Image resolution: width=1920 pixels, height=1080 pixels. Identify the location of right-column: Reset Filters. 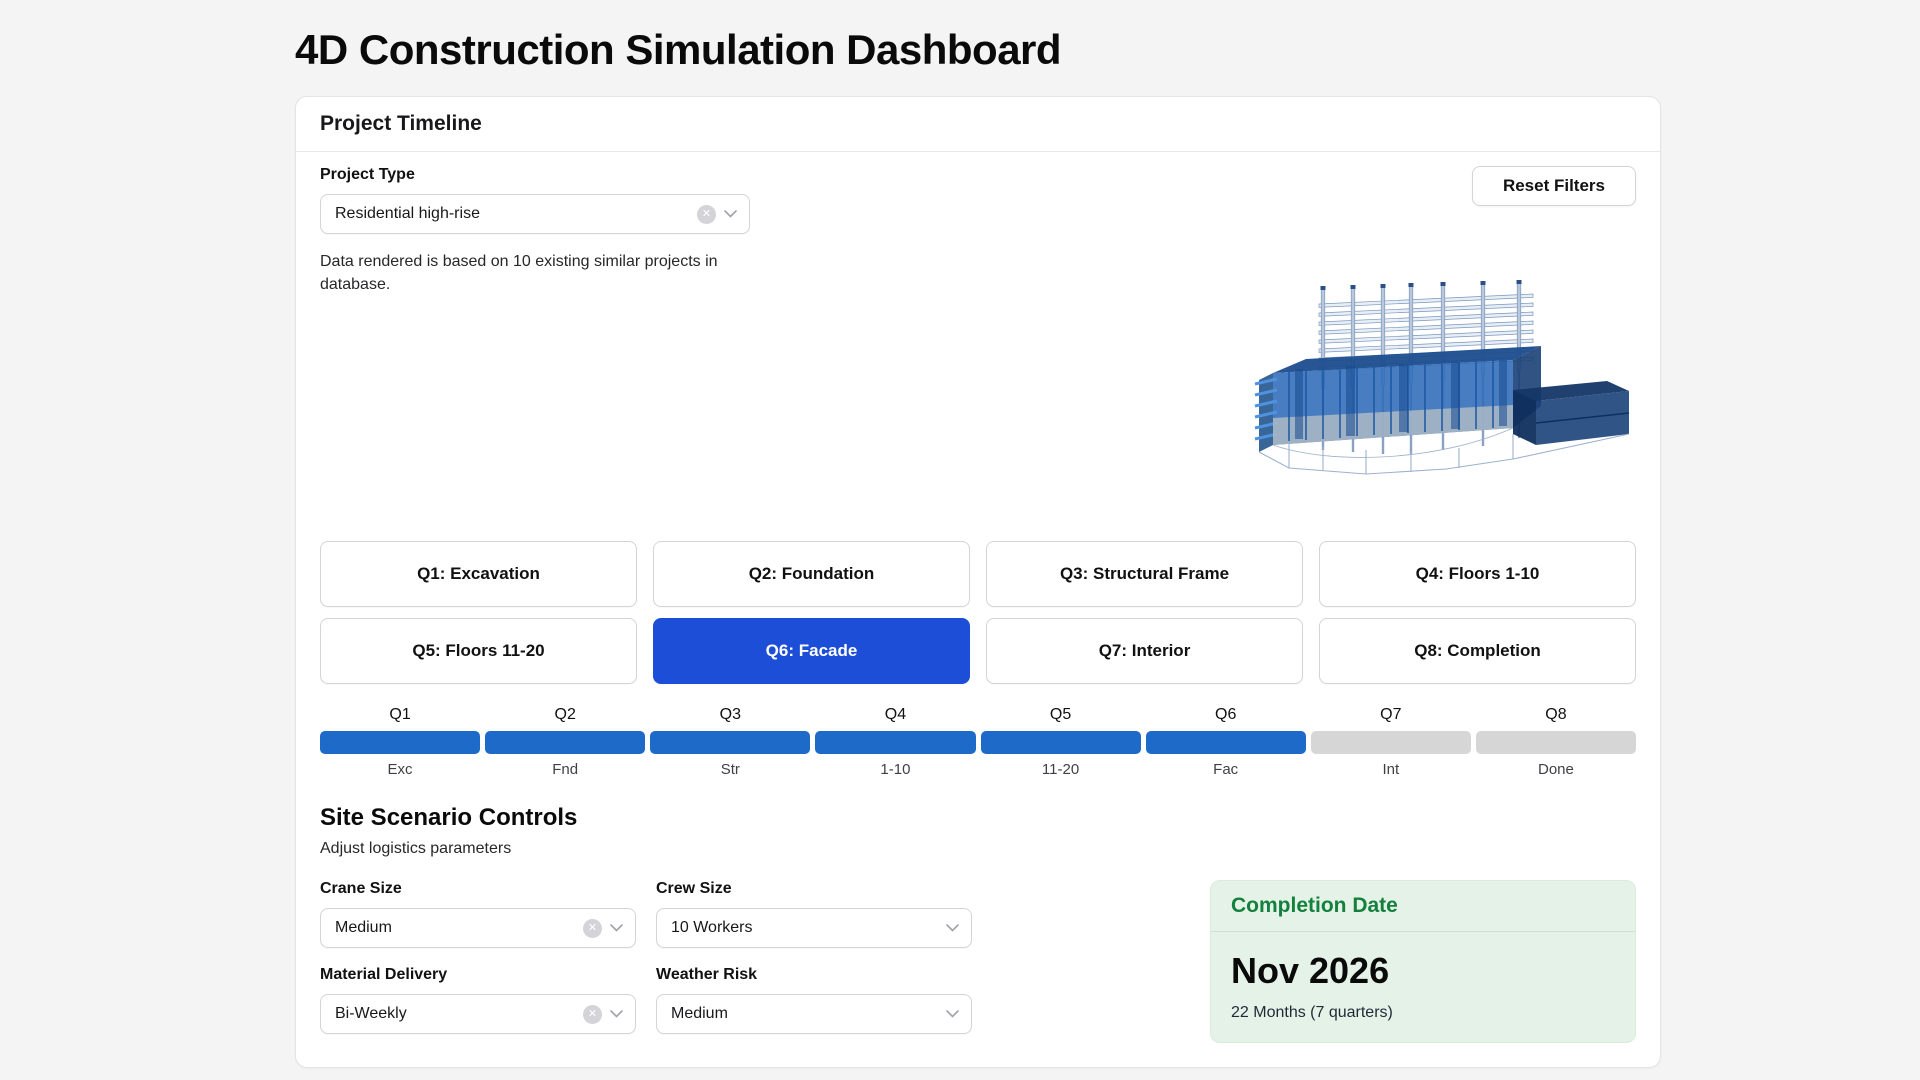
(1423, 327).